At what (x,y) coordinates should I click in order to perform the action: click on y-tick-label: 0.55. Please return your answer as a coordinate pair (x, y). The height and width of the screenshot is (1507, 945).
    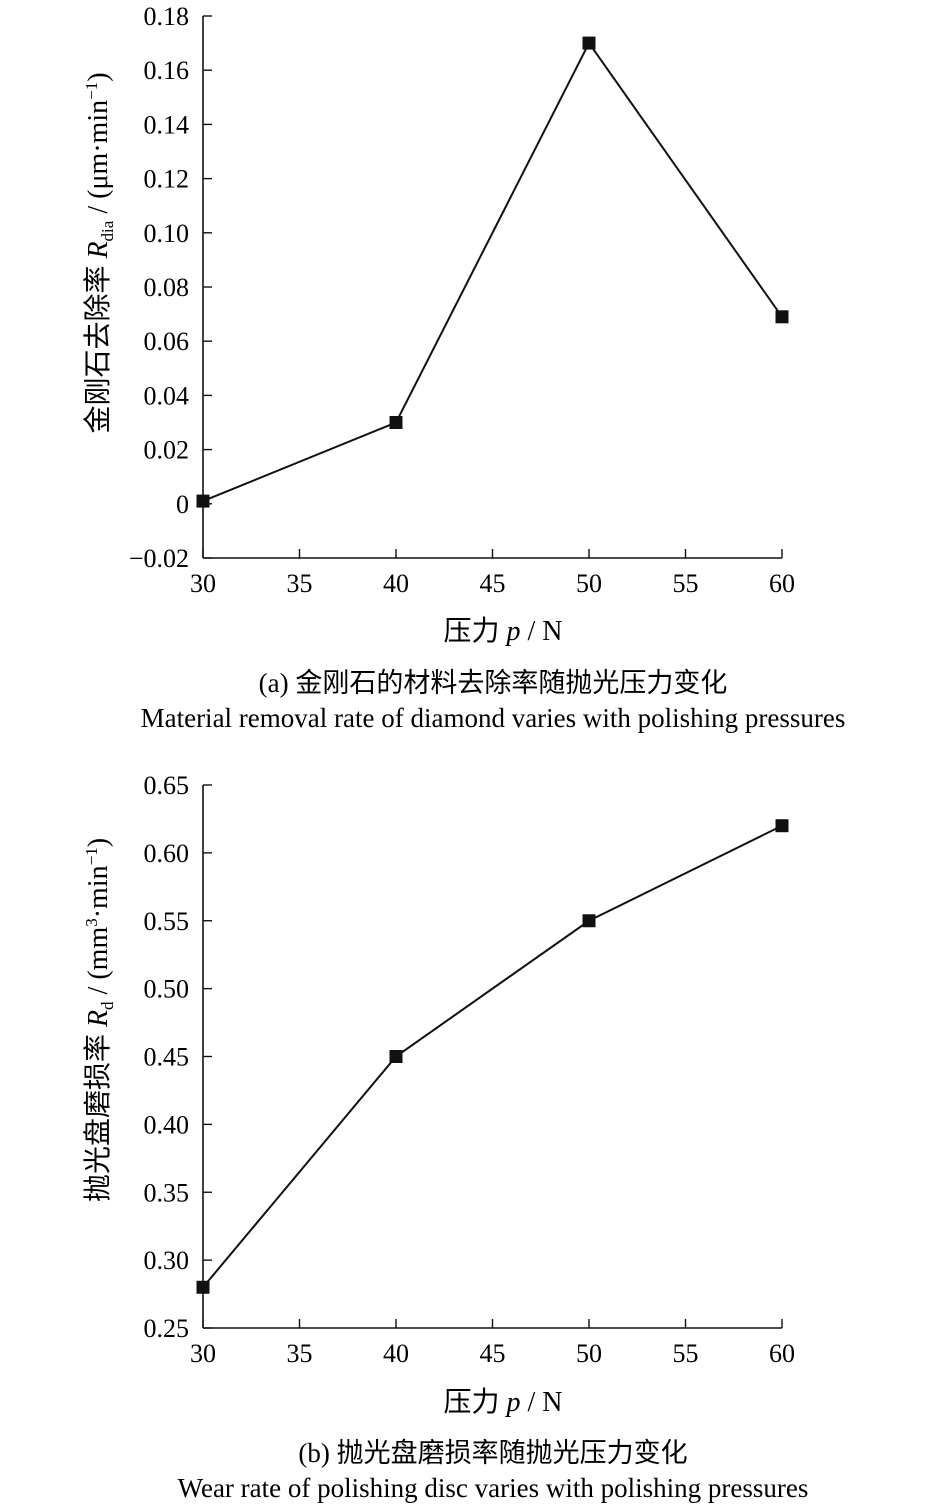
    Looking at the image, I should click on (167, 921).